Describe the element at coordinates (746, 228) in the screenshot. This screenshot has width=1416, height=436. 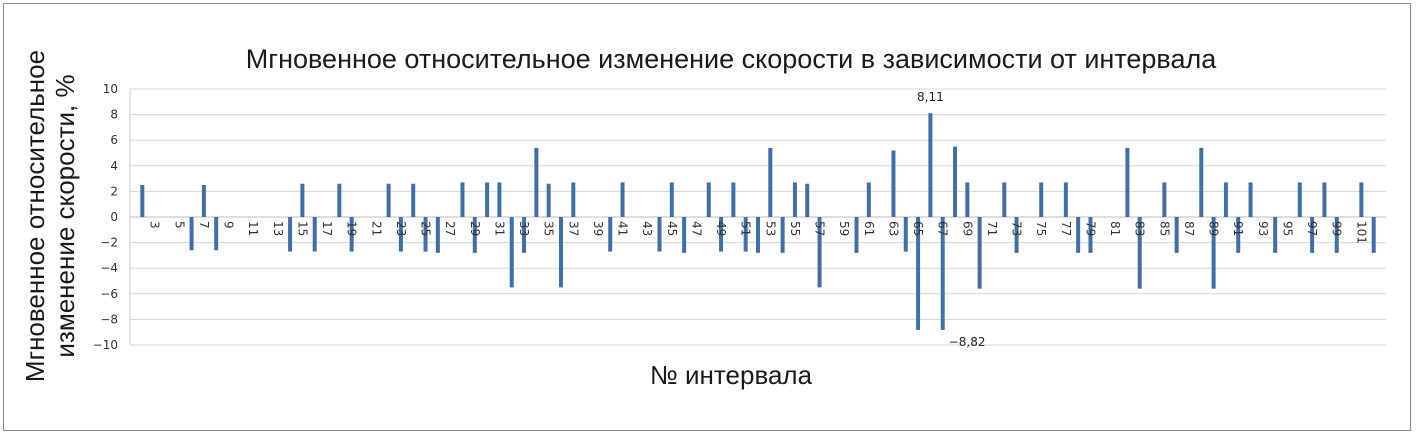
I see `x-tick-label: 51` at that location.